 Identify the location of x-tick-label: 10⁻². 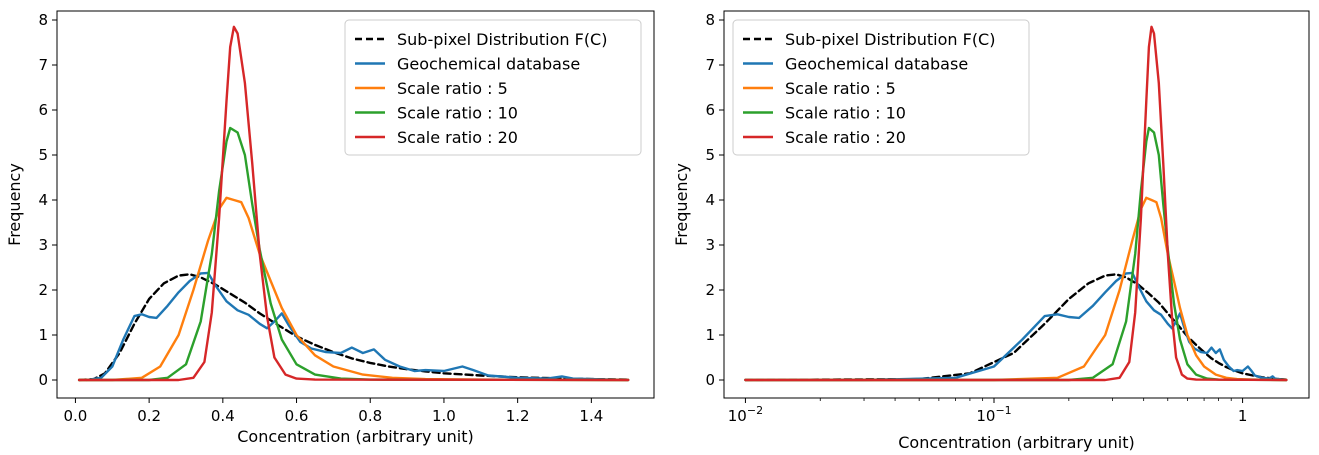
(745, 414).